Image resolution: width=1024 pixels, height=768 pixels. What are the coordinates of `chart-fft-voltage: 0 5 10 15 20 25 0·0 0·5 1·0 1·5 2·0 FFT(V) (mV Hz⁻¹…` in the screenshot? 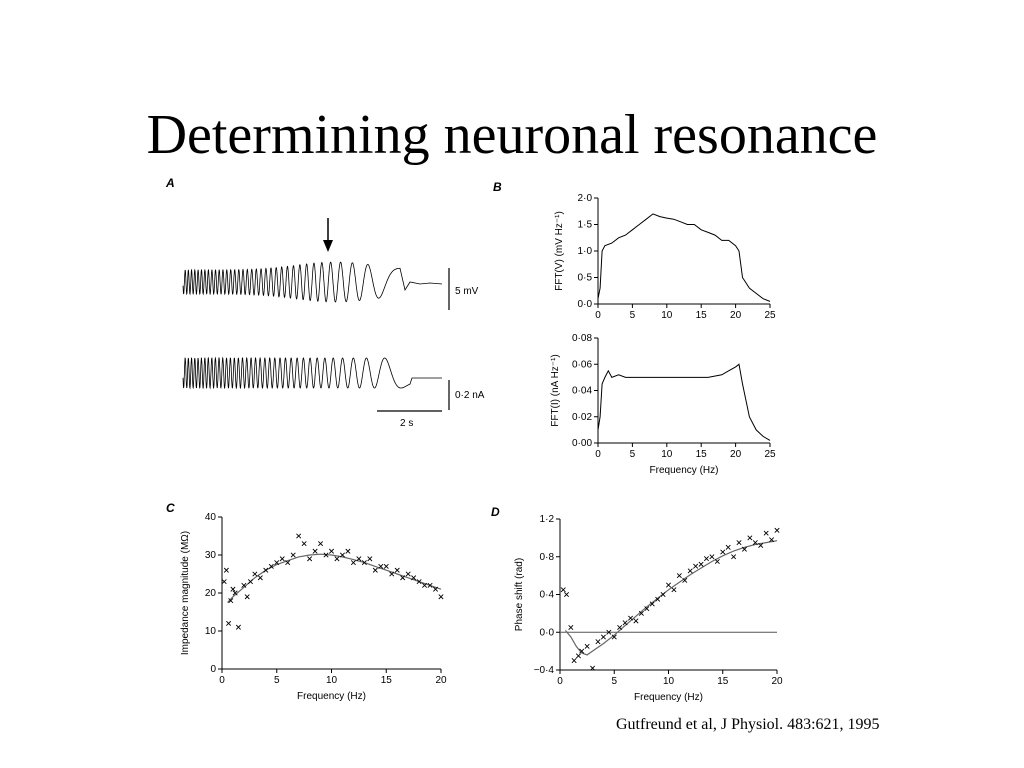 It's located at (665, 257).